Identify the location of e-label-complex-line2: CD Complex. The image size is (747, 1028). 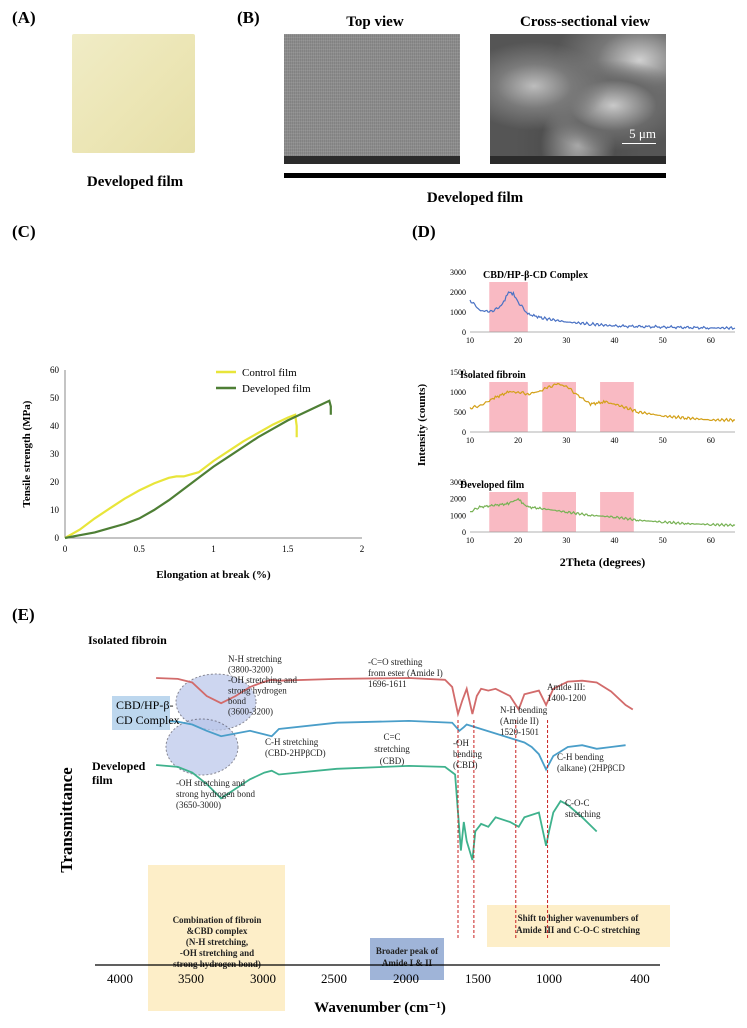
(148, 720).